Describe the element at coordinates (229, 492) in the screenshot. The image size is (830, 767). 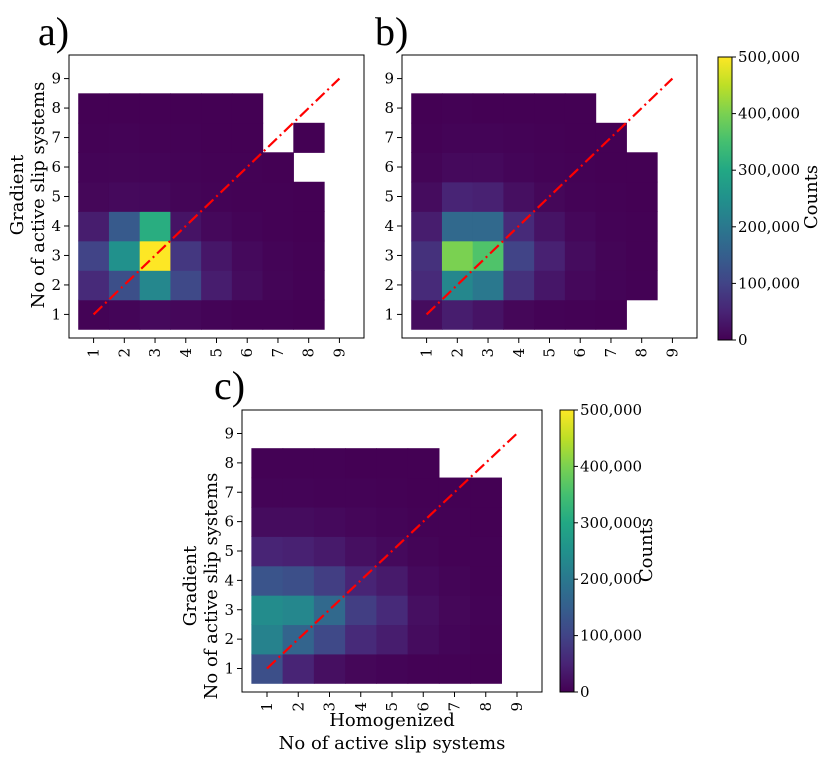
I see `panel-c-ytick-label-7: 7` at that location.